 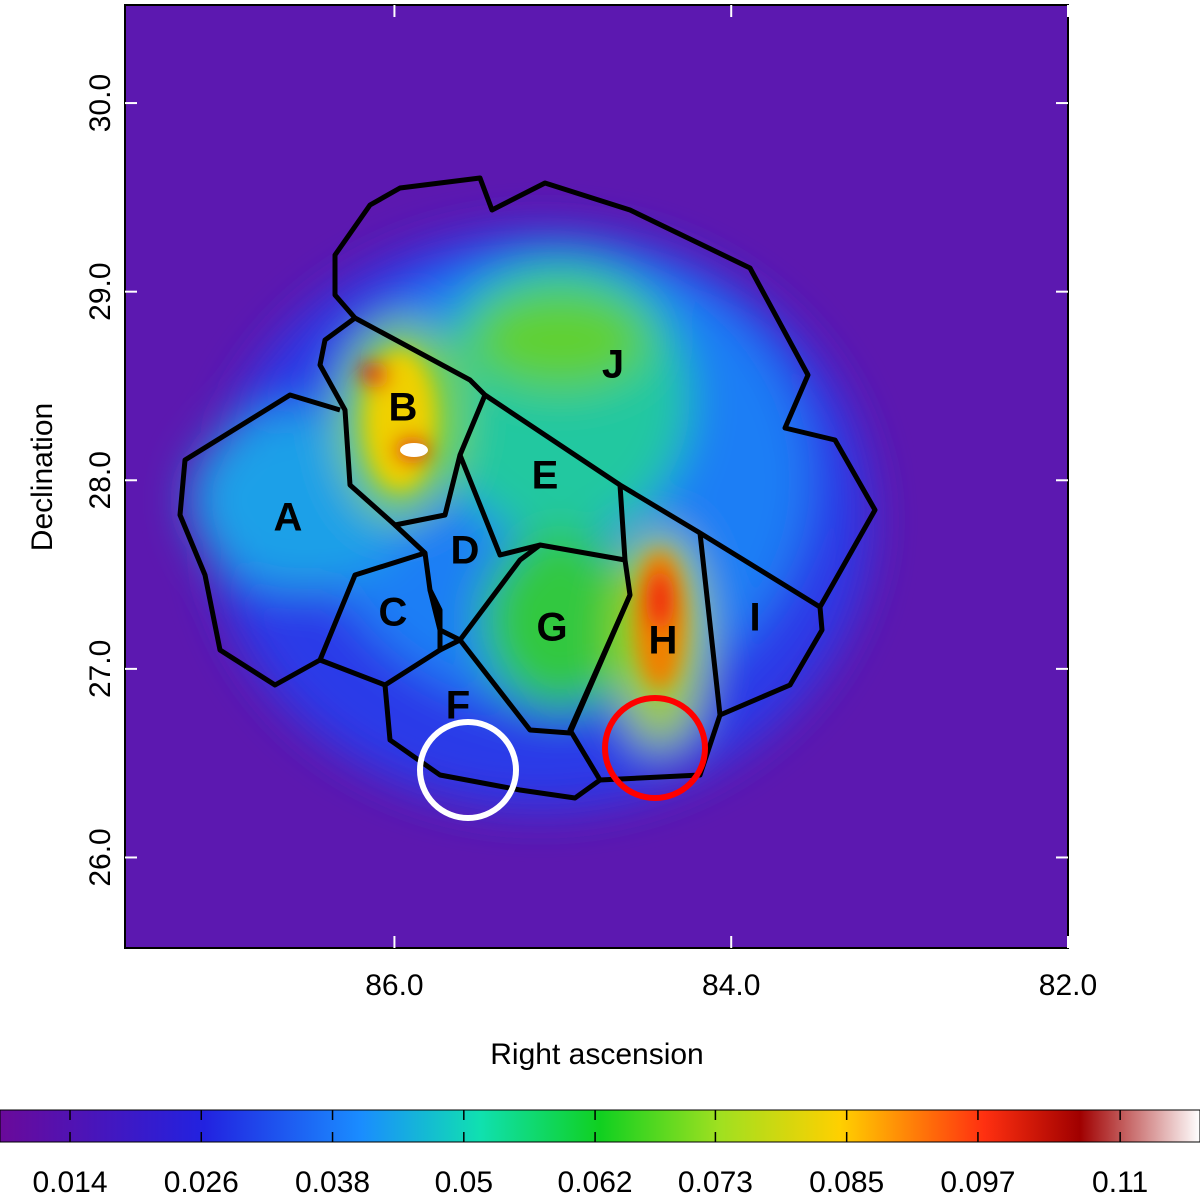 What do you see at coordinates (1068, 985) in the screenshot?
I see `x-tick-label: 82.0` at bounding box center [1068, 985].